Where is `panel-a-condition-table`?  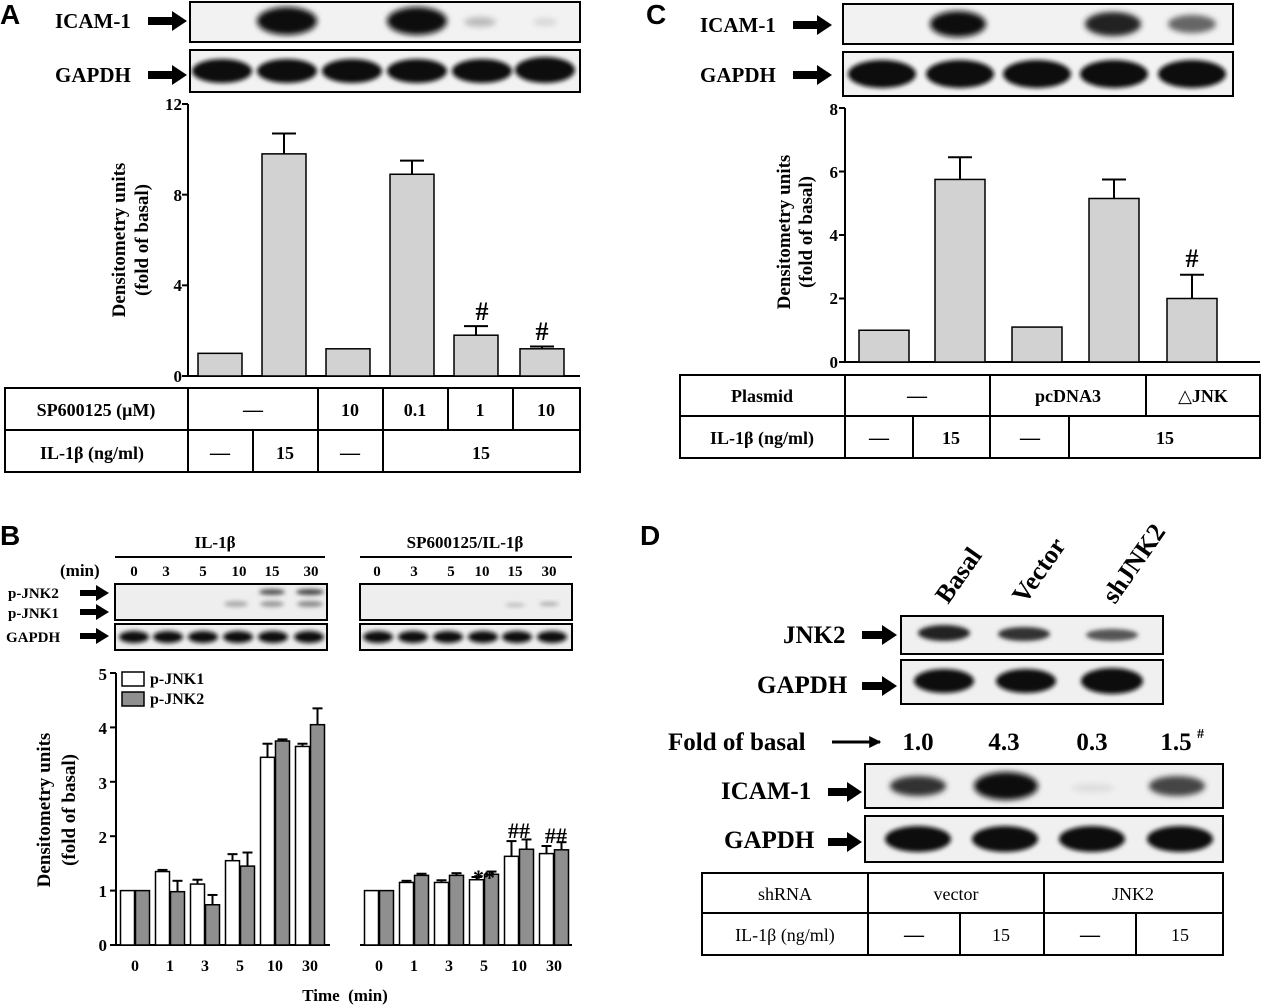
panel-a-condition-table is located at coordinates (292, 430).